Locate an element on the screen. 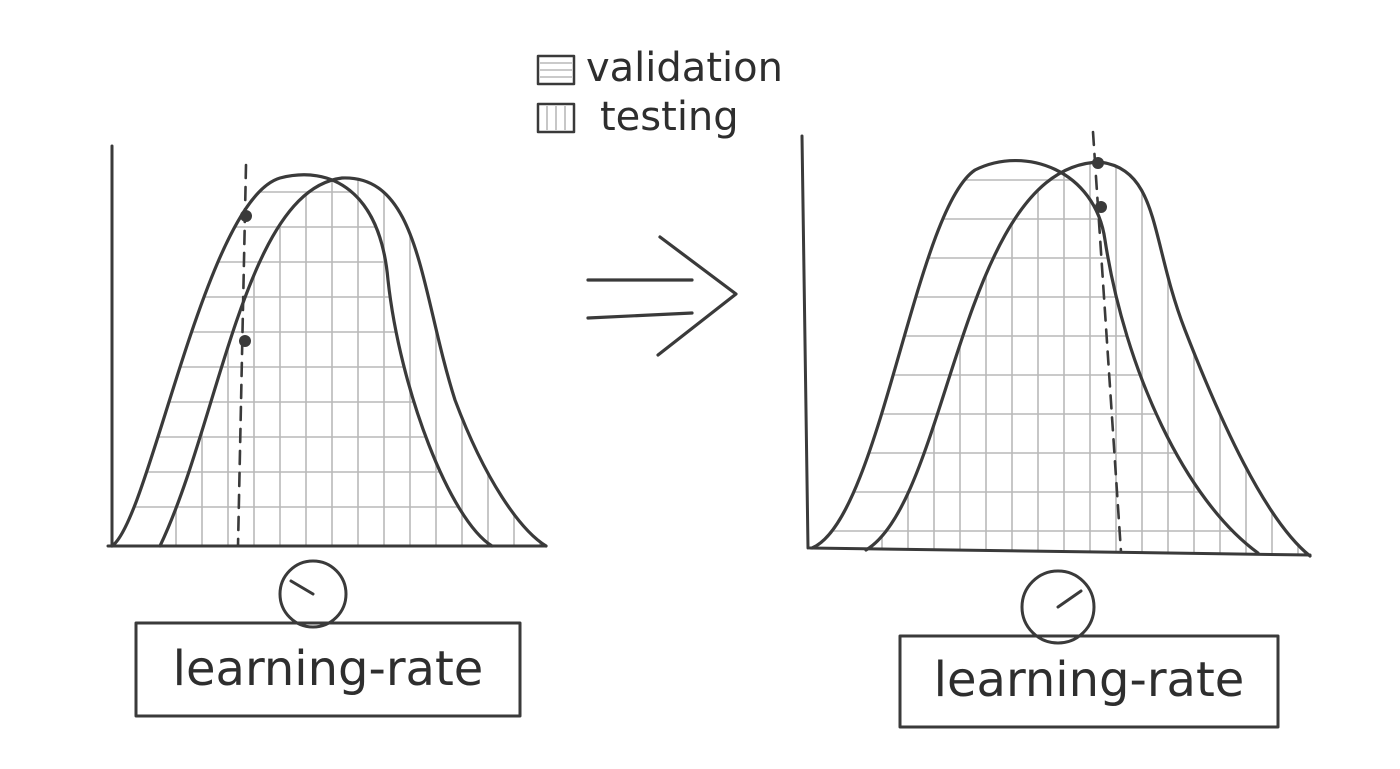 Image resolution: width=1400 pixels, height=769 pixels. legend-item-validation: validation is located at coordinates (659, 68).